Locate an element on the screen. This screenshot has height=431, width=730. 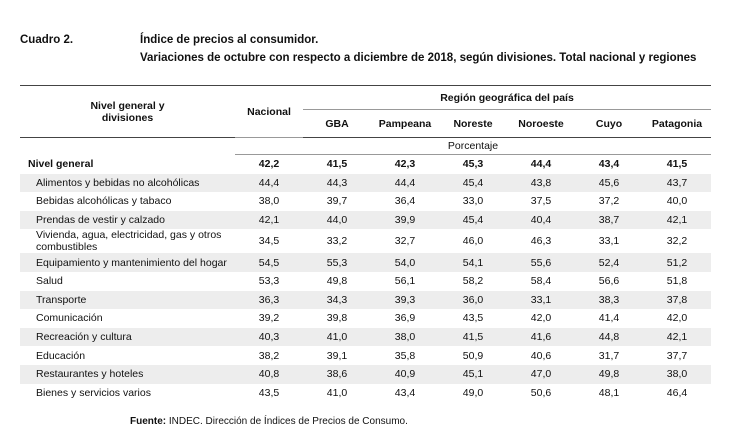
region-header: Noreste is located at coordinates (473, 123).